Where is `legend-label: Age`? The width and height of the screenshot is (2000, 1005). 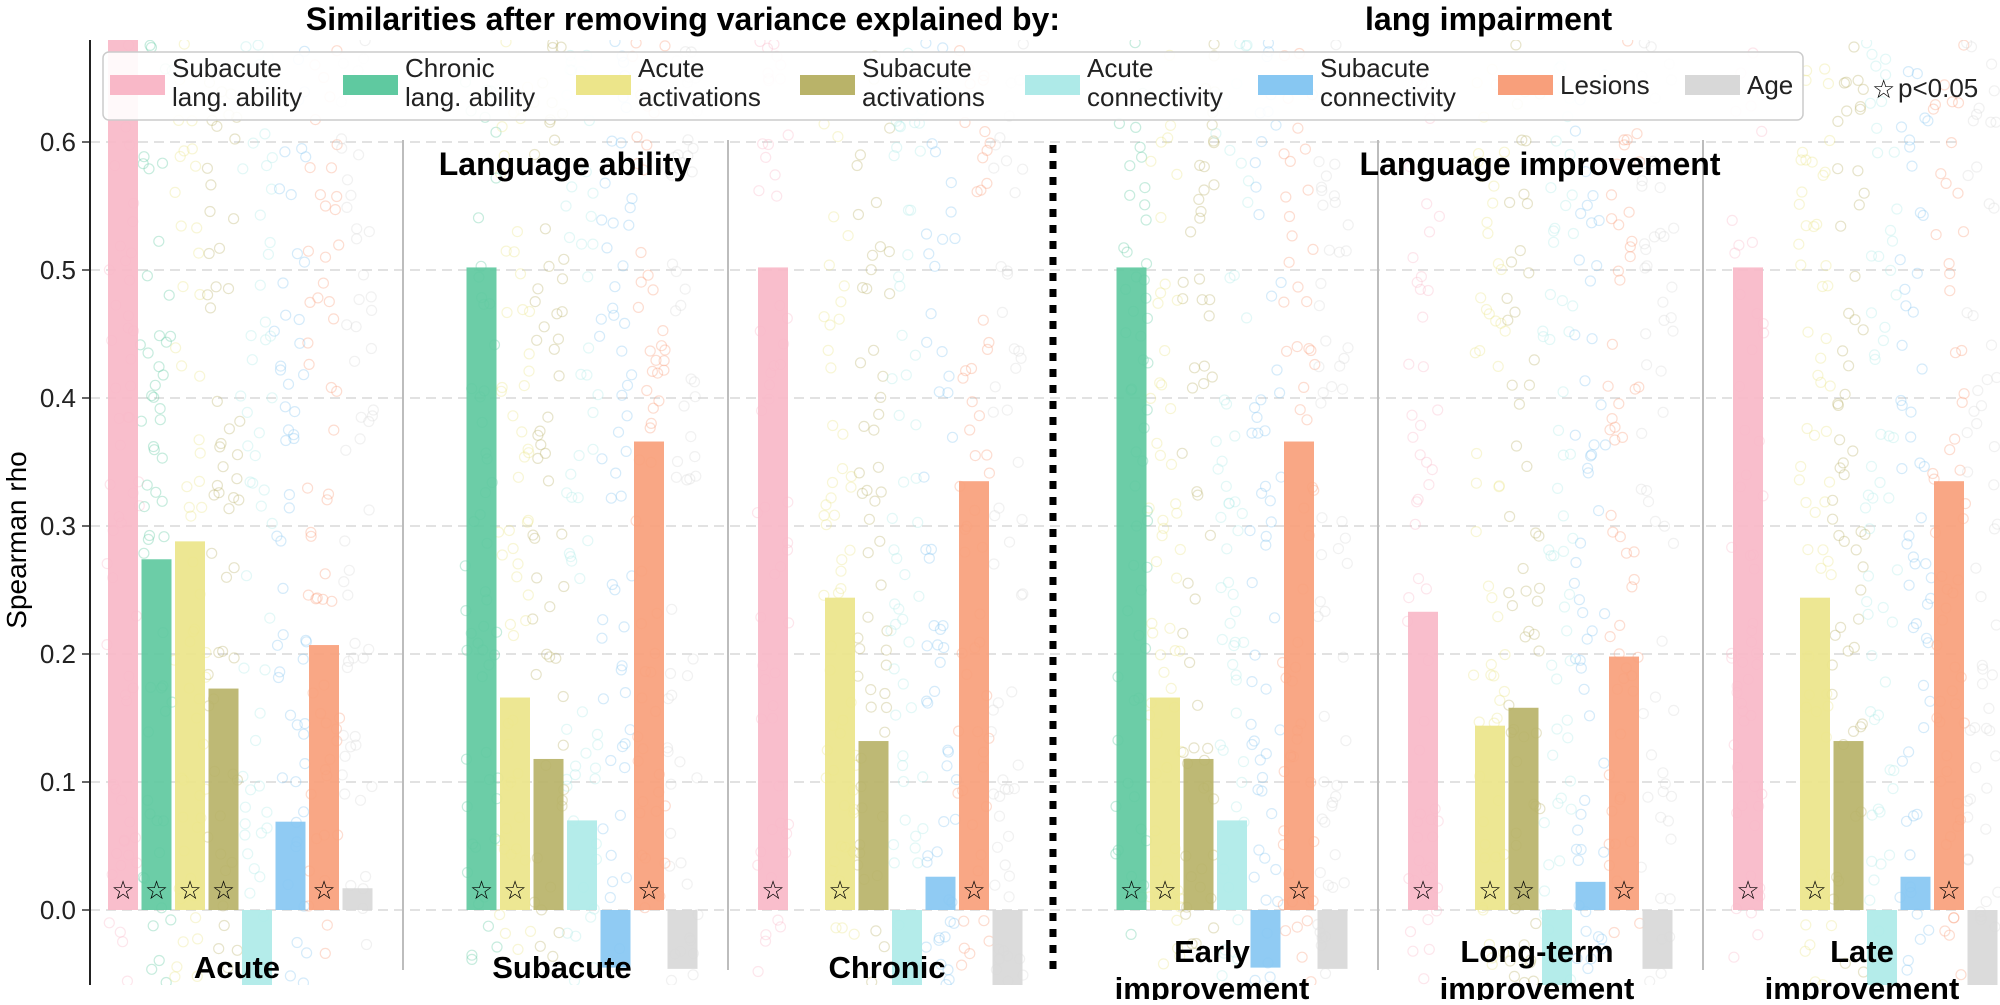 legend-label: Age is located at coordinates (1770, 85).